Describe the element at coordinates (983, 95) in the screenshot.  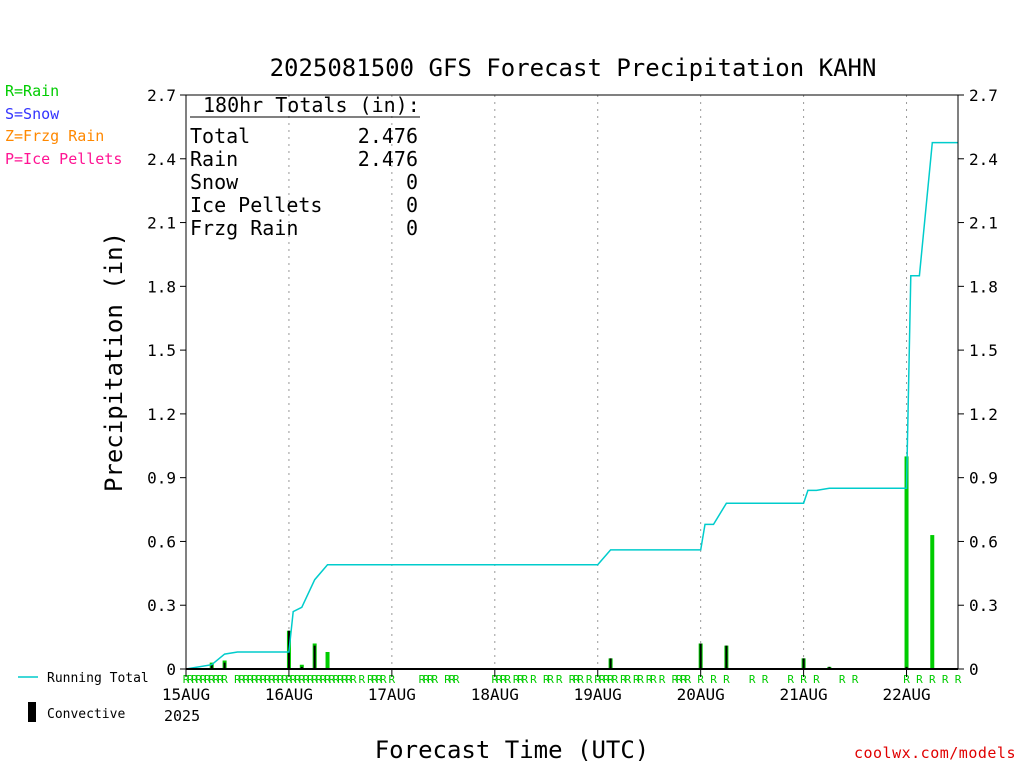
I see `y-tick-label-right: 2.7` at that location.